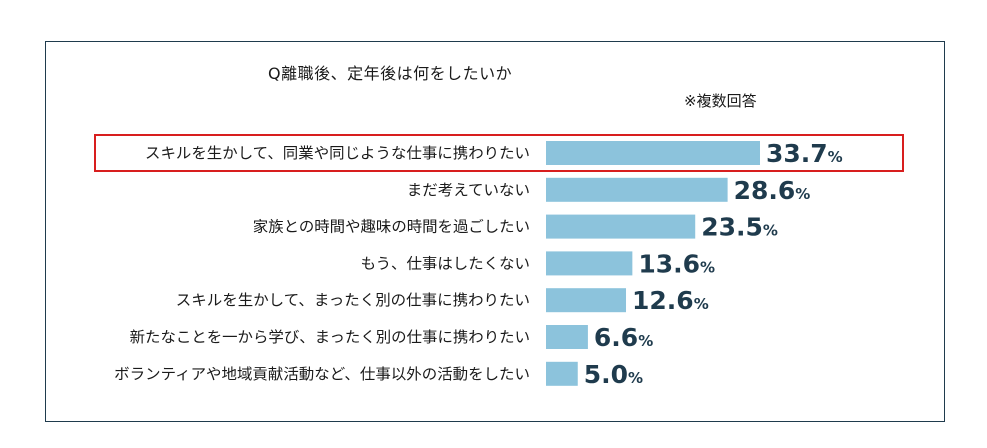 The image size is (987, 448). I want to click on category-label-3: もう、仕事はしたくない, so click(445, 263).